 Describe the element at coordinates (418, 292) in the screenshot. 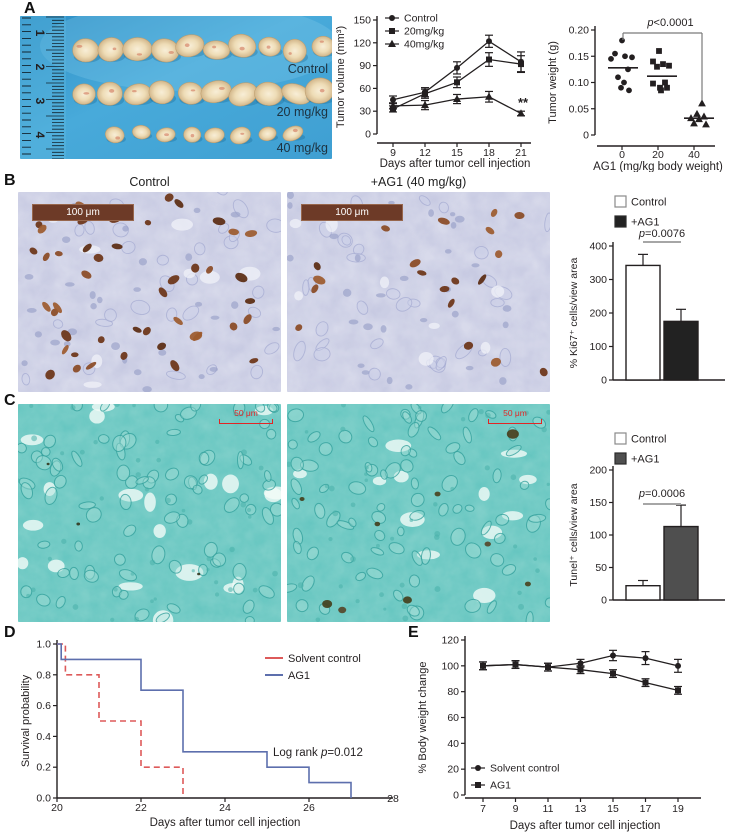

I see `ihc-image-ag1: 100 μm` at that location.